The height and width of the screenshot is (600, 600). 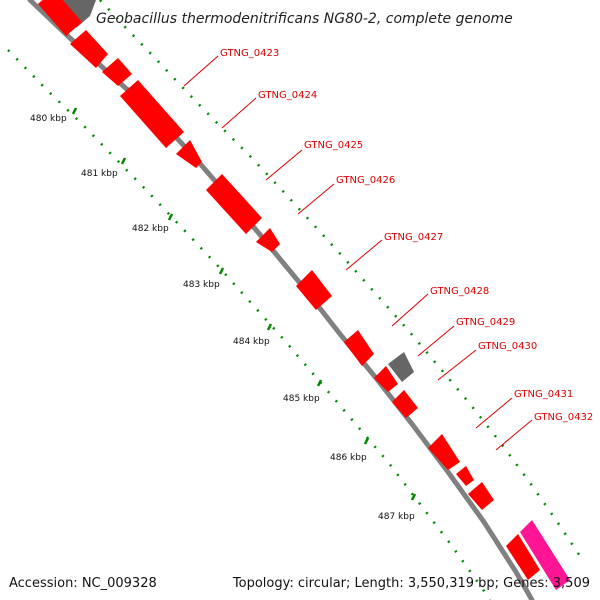 I want to click on gene-label: GTNG_0425, so click(x=333, y=145).